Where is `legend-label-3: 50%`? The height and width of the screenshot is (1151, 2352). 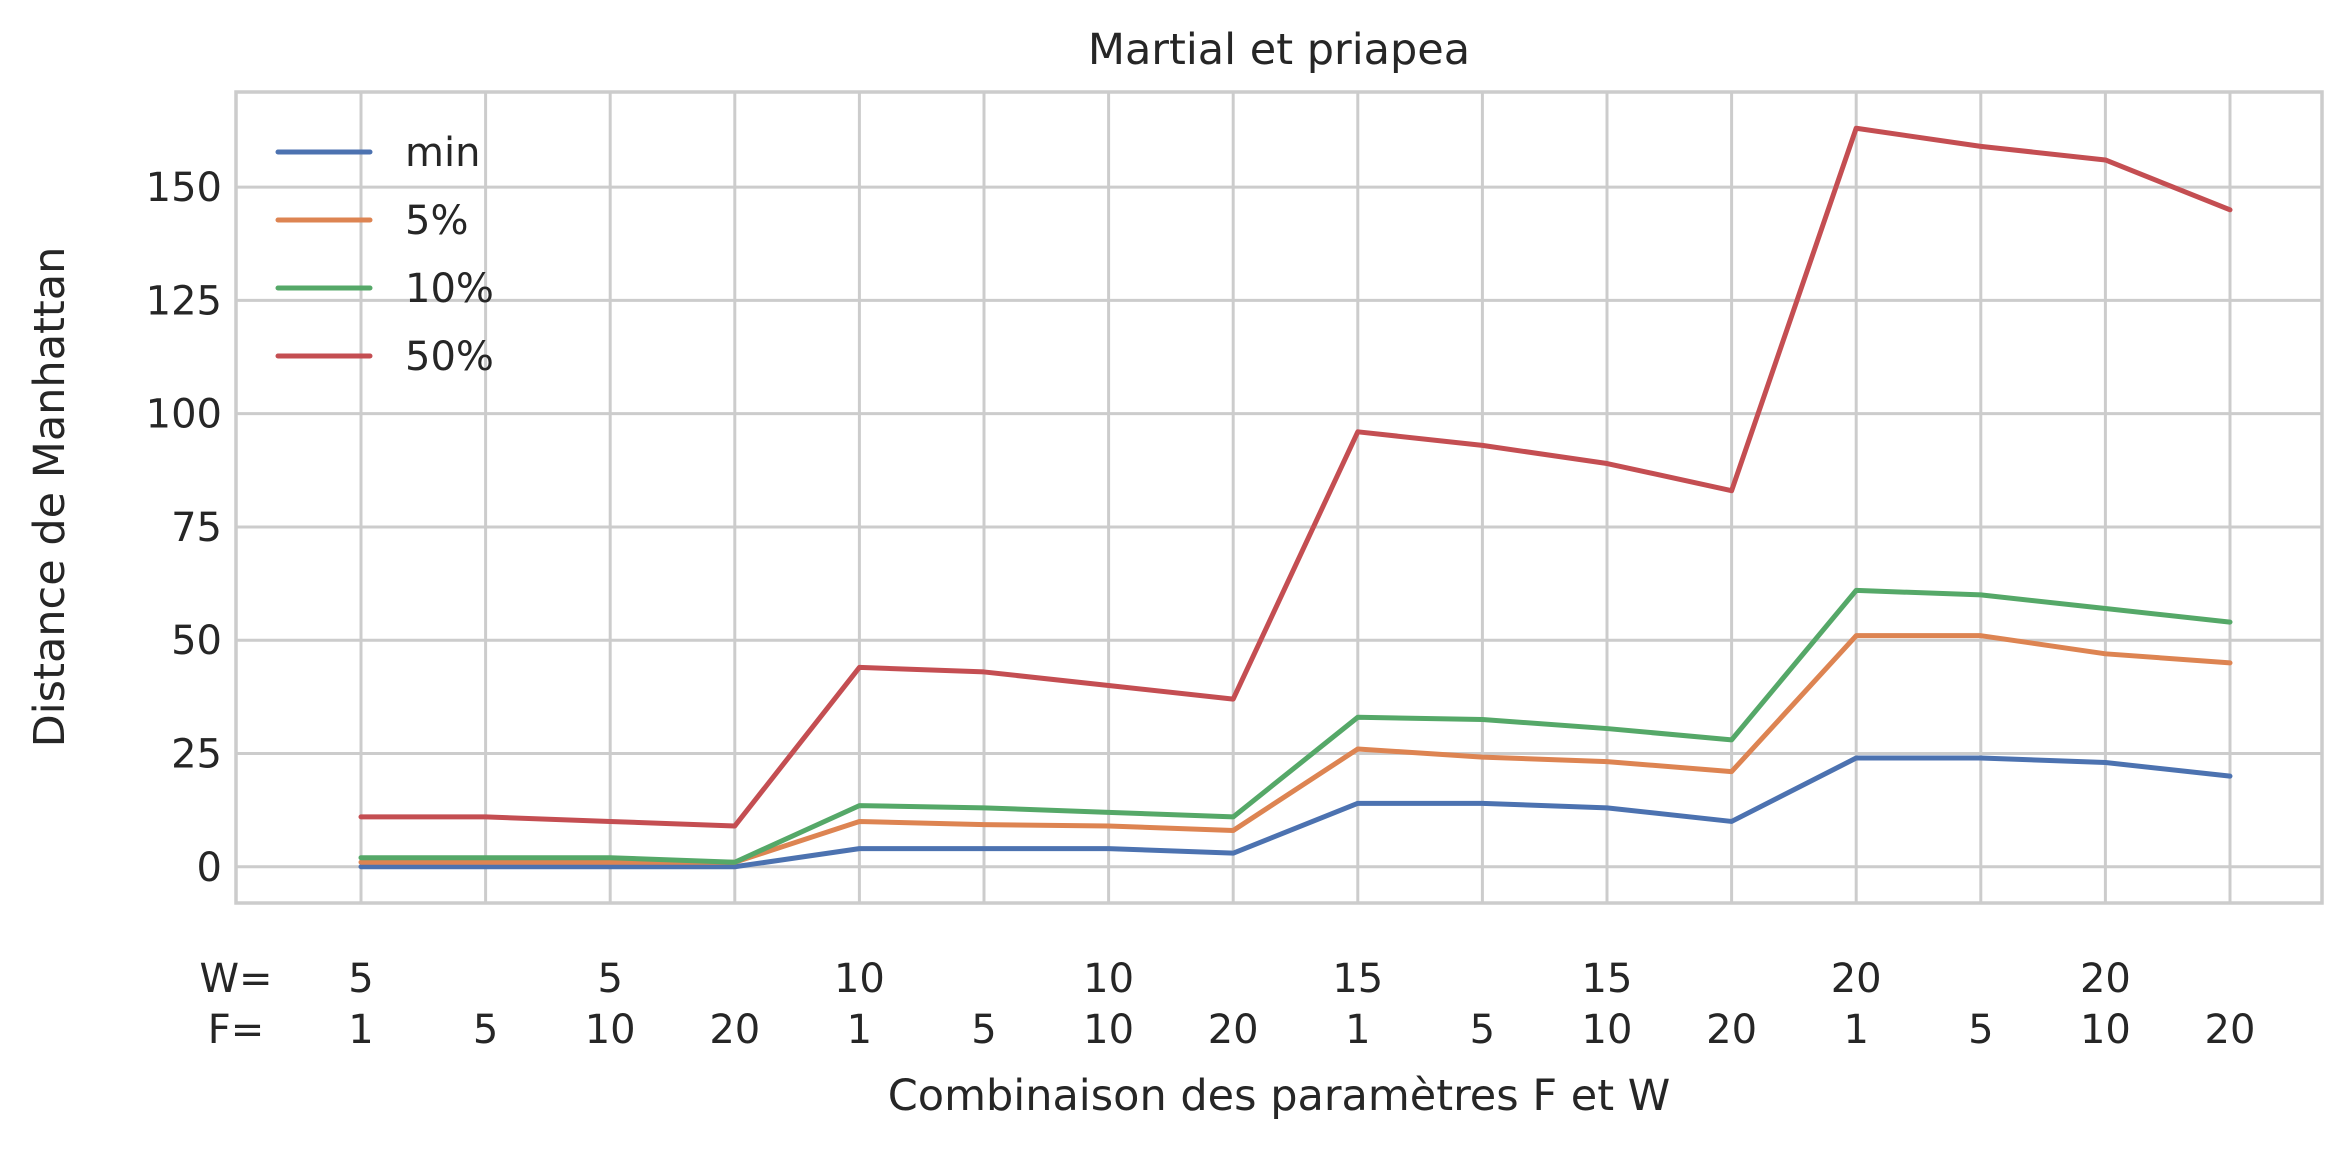
legend-label-3: 50% is located at coordinates (449, 357).